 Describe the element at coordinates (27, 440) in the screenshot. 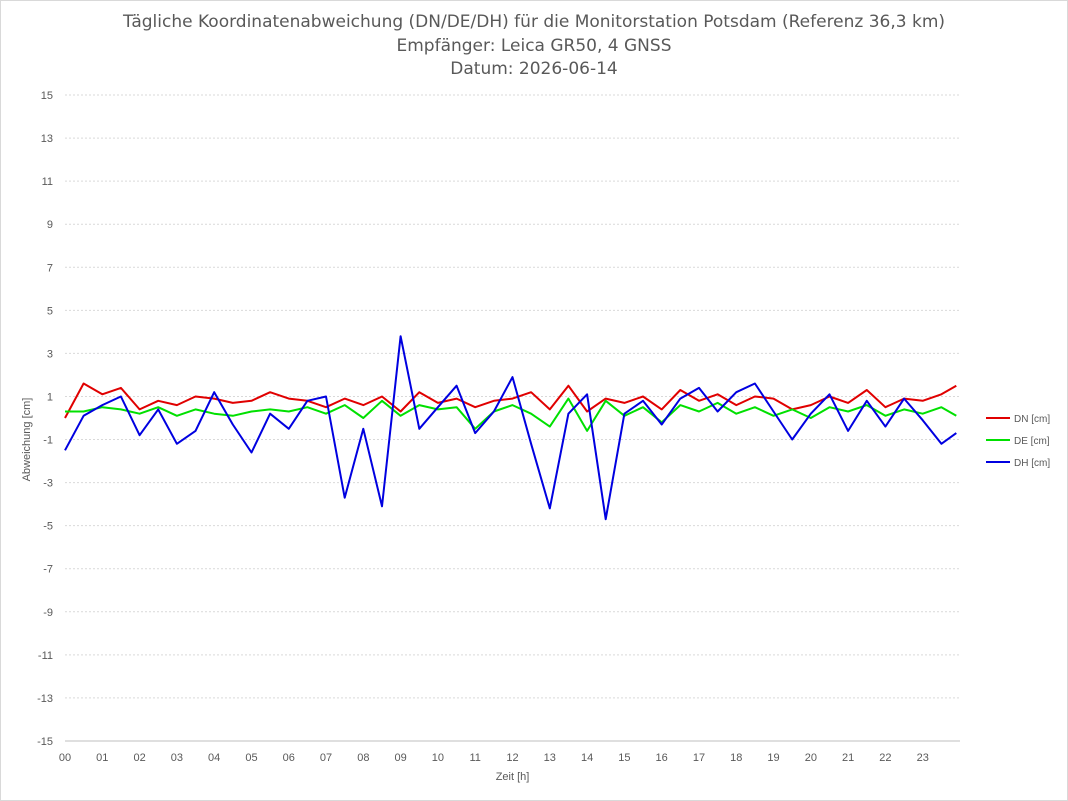

I see `y-axis-title: Abweichung [cm]` at that location.